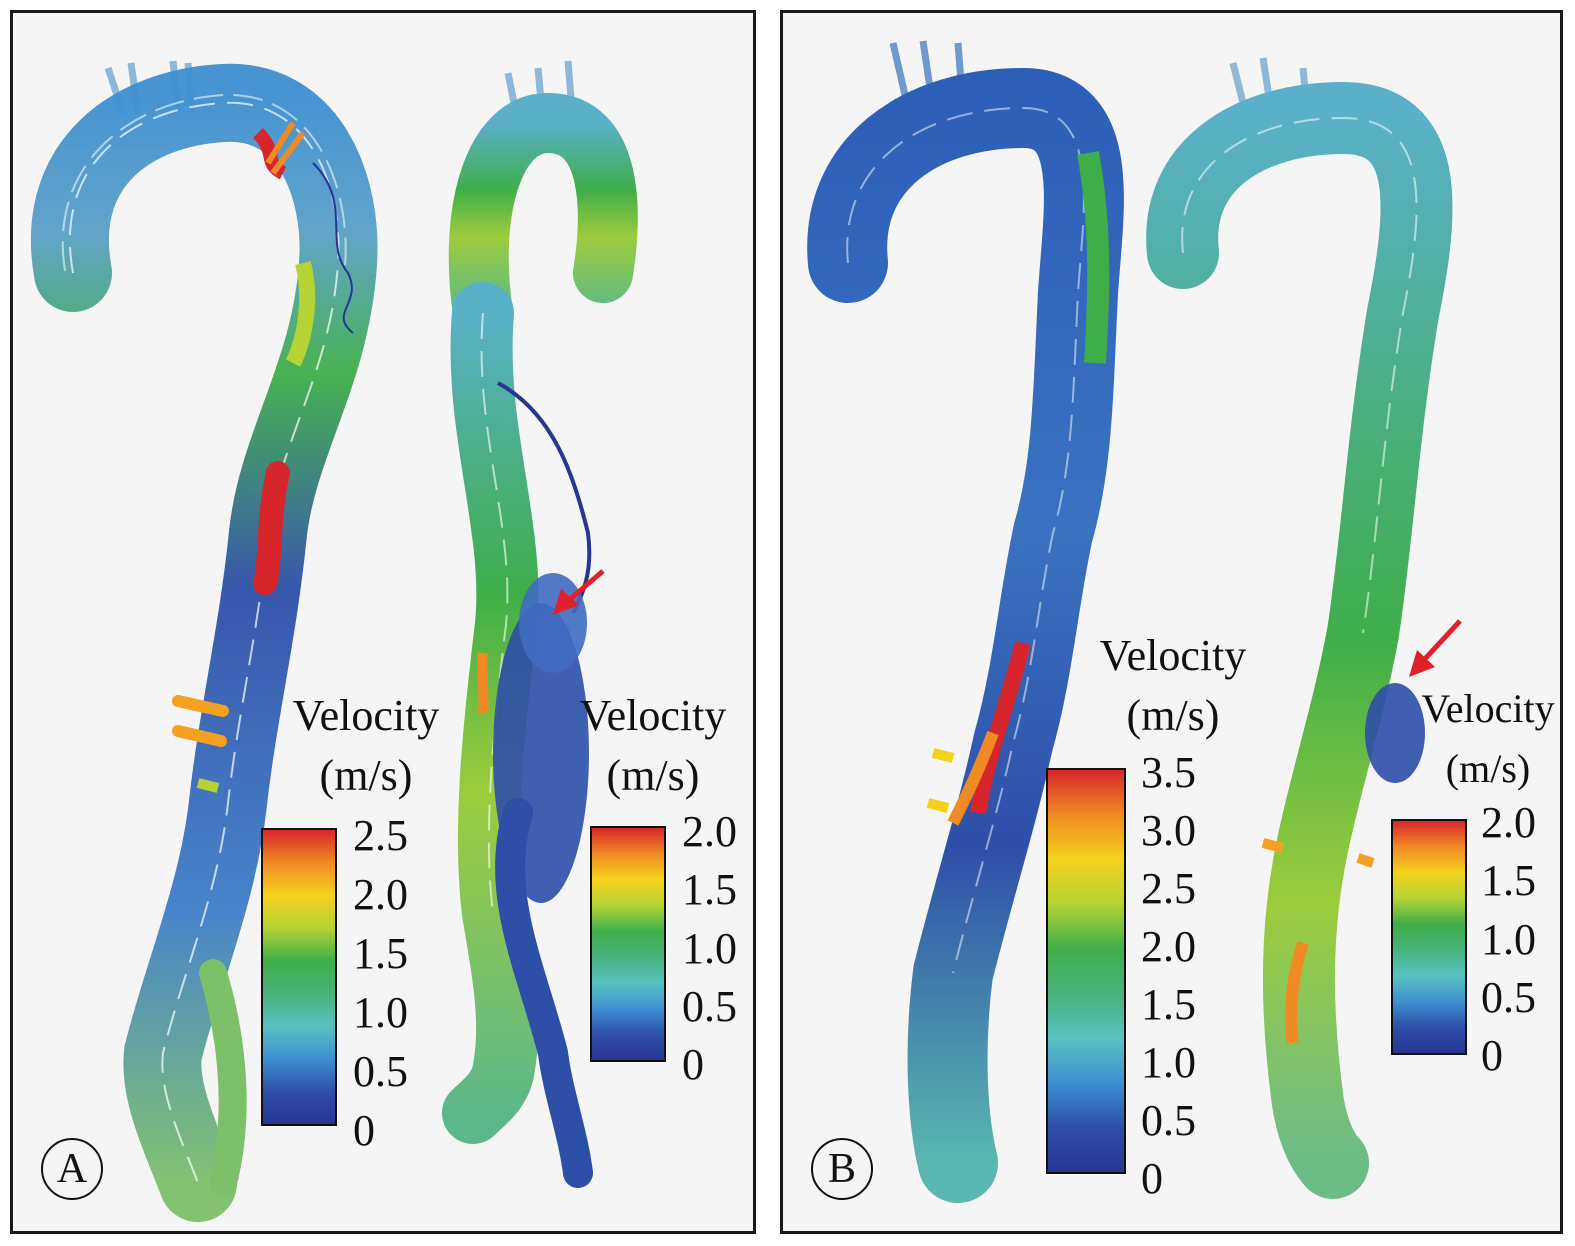  What do you see at coordinates (709, 889) in the screenshot?
I see `colorbar-a2-tick: 1.5` at bounding box center [709, 889].